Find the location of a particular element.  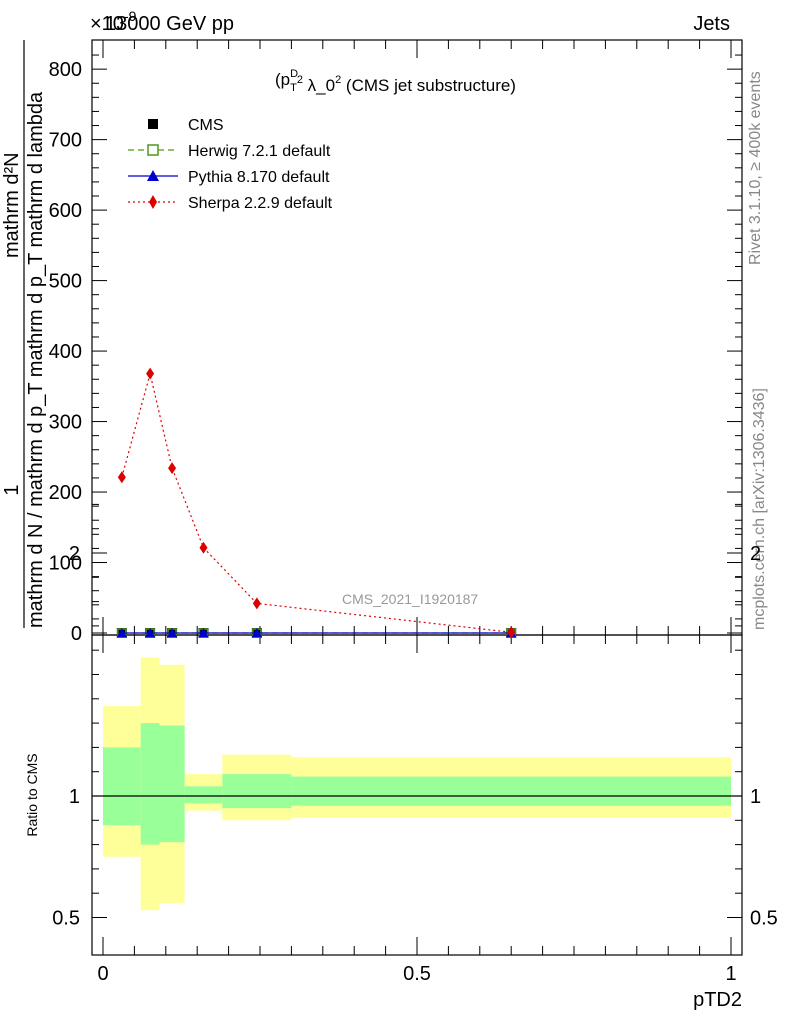

x-tick-label: 1 is located at coordinates (730, 974).